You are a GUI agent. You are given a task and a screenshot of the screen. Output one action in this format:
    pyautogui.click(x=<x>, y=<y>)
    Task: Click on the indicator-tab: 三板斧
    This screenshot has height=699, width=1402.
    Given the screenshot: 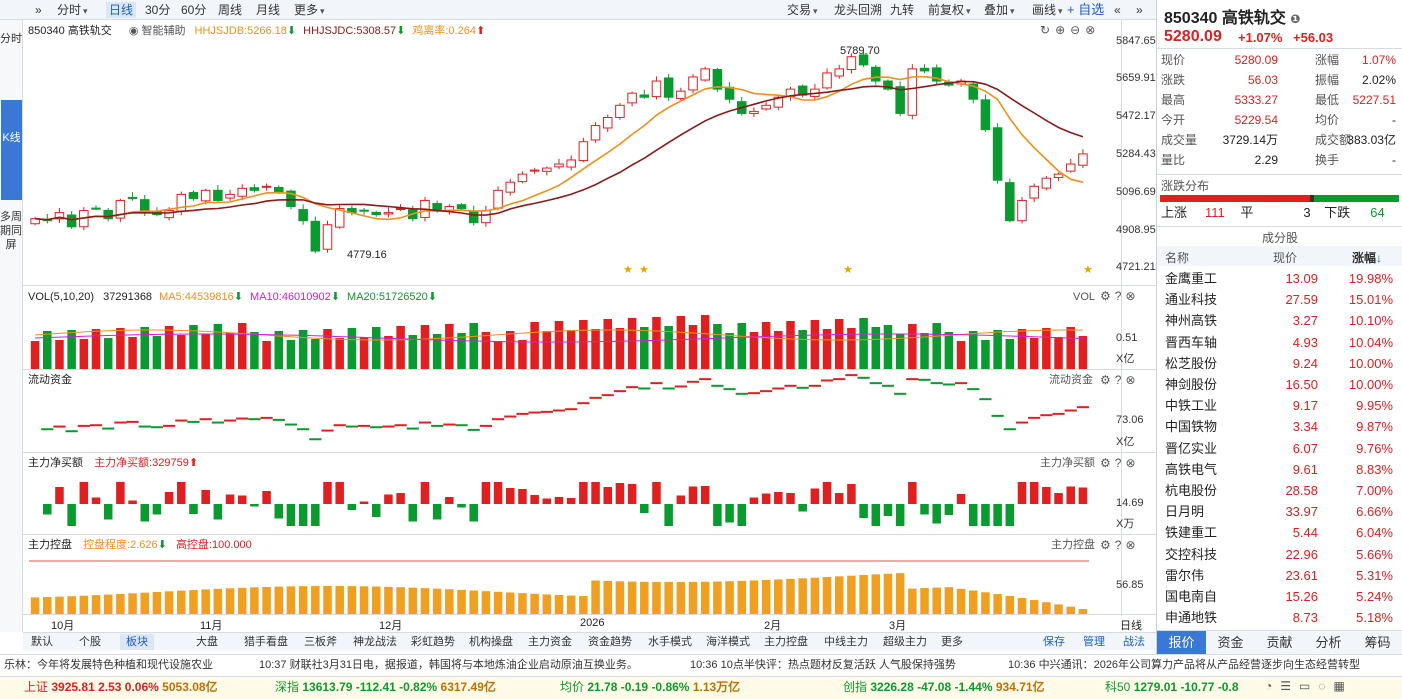 What is the action you would take?
    pyautogui.click(x=320, y=642)
    